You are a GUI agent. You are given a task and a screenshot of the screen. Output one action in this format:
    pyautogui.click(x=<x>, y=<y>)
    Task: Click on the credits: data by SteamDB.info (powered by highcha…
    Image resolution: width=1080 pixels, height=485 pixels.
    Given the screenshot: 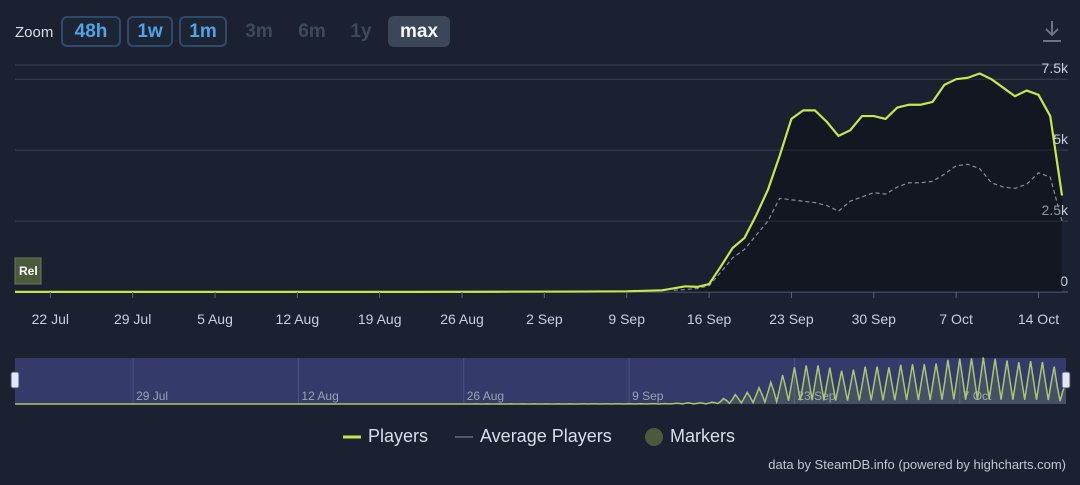 What is the action you would take?
    pyautogui.click(x=917, y=464)
    